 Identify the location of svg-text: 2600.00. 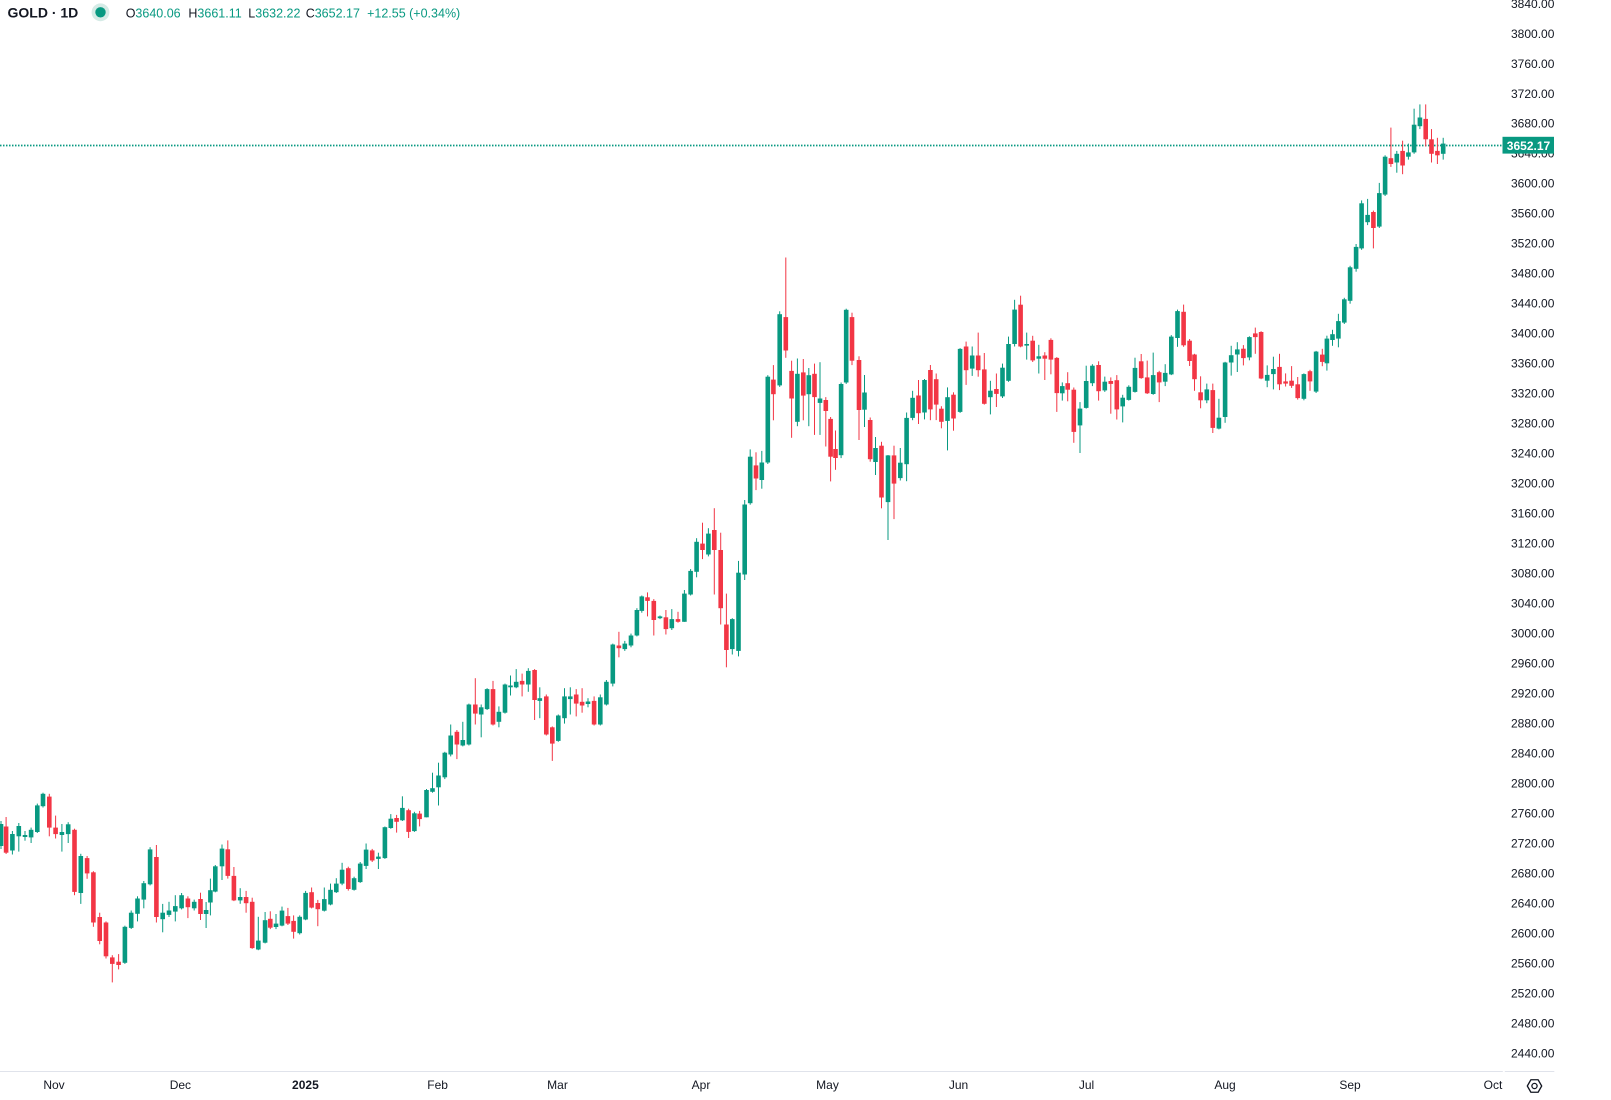
(1533, 933).